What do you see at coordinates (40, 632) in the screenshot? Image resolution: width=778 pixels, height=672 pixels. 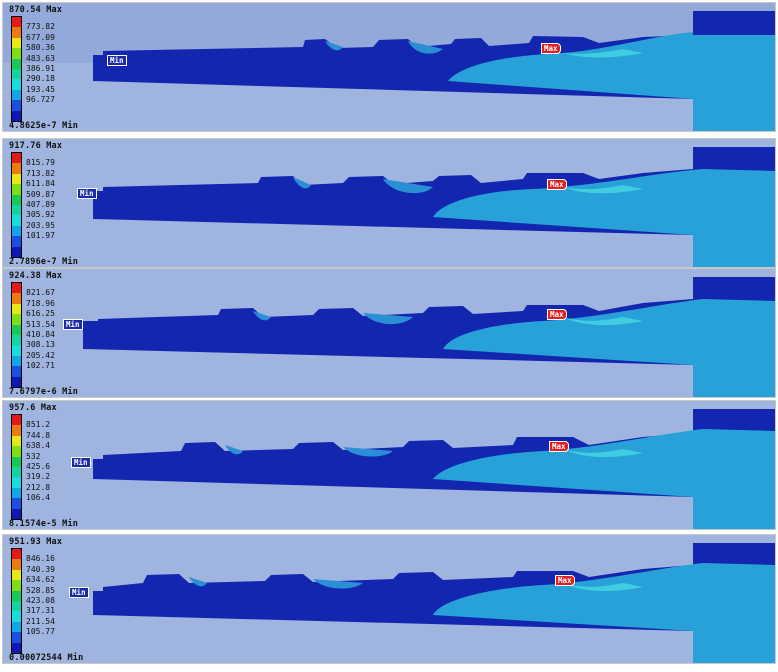 I see `legend-tick-label: 105.77` at bounding box center [40, 632].